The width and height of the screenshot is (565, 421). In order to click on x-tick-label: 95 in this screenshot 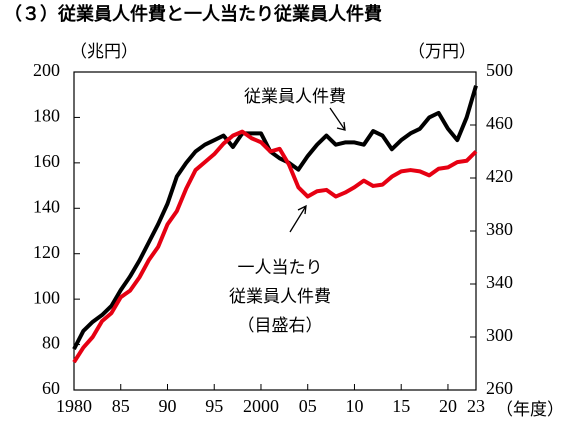, I will do `click(214, 406)`.